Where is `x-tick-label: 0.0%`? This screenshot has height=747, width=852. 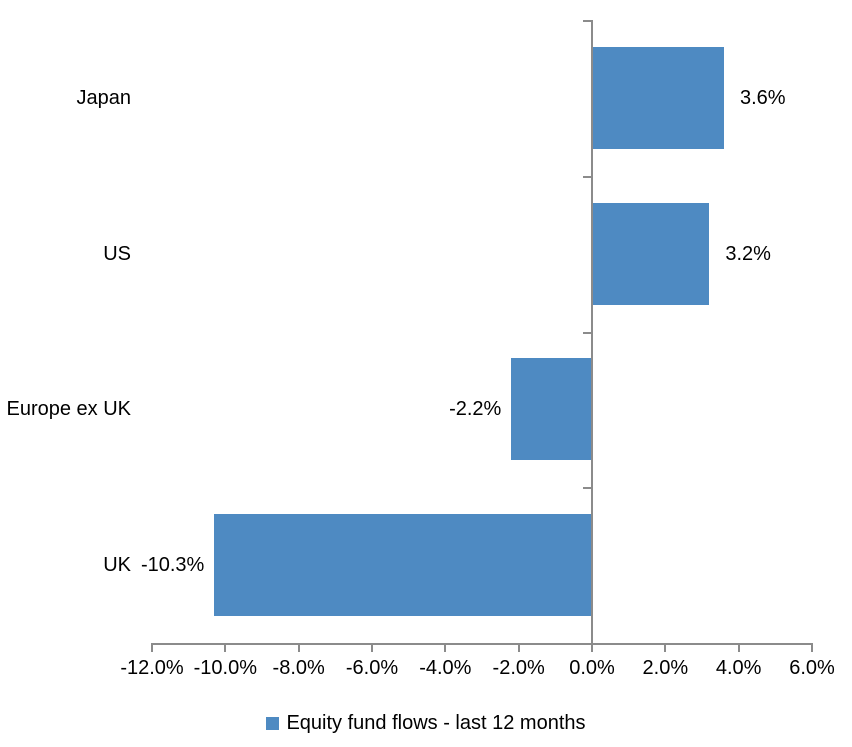
x-tick-label: 0.0% is located at coordinates (592, 668).